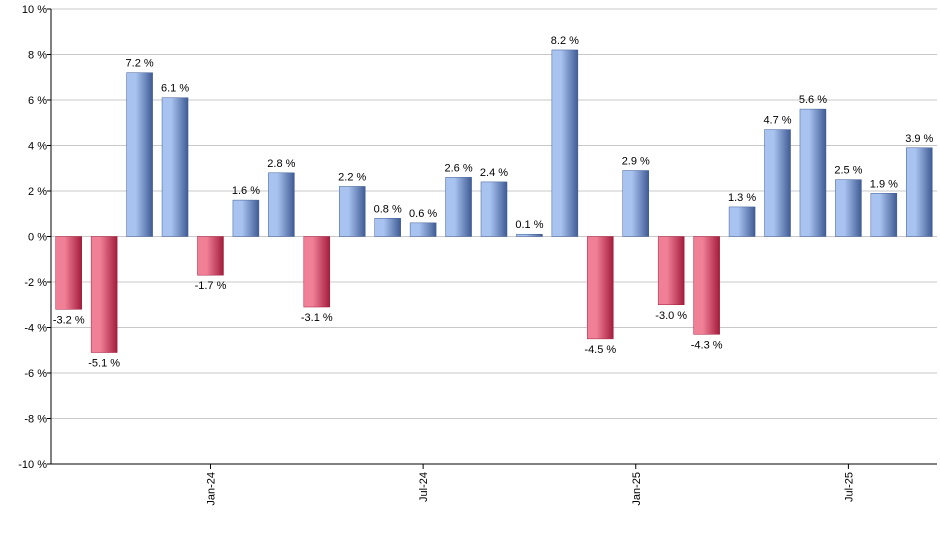  I want to click on y-tick-label: -6 %, so click(35, 374).